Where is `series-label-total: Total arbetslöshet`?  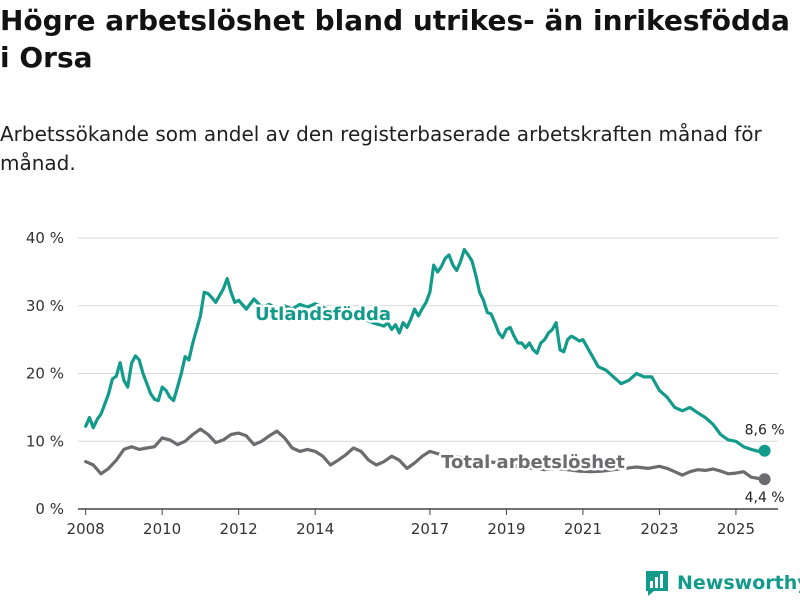 series-label-total: Total arbetslöshet is located at coordinates (533, 462).